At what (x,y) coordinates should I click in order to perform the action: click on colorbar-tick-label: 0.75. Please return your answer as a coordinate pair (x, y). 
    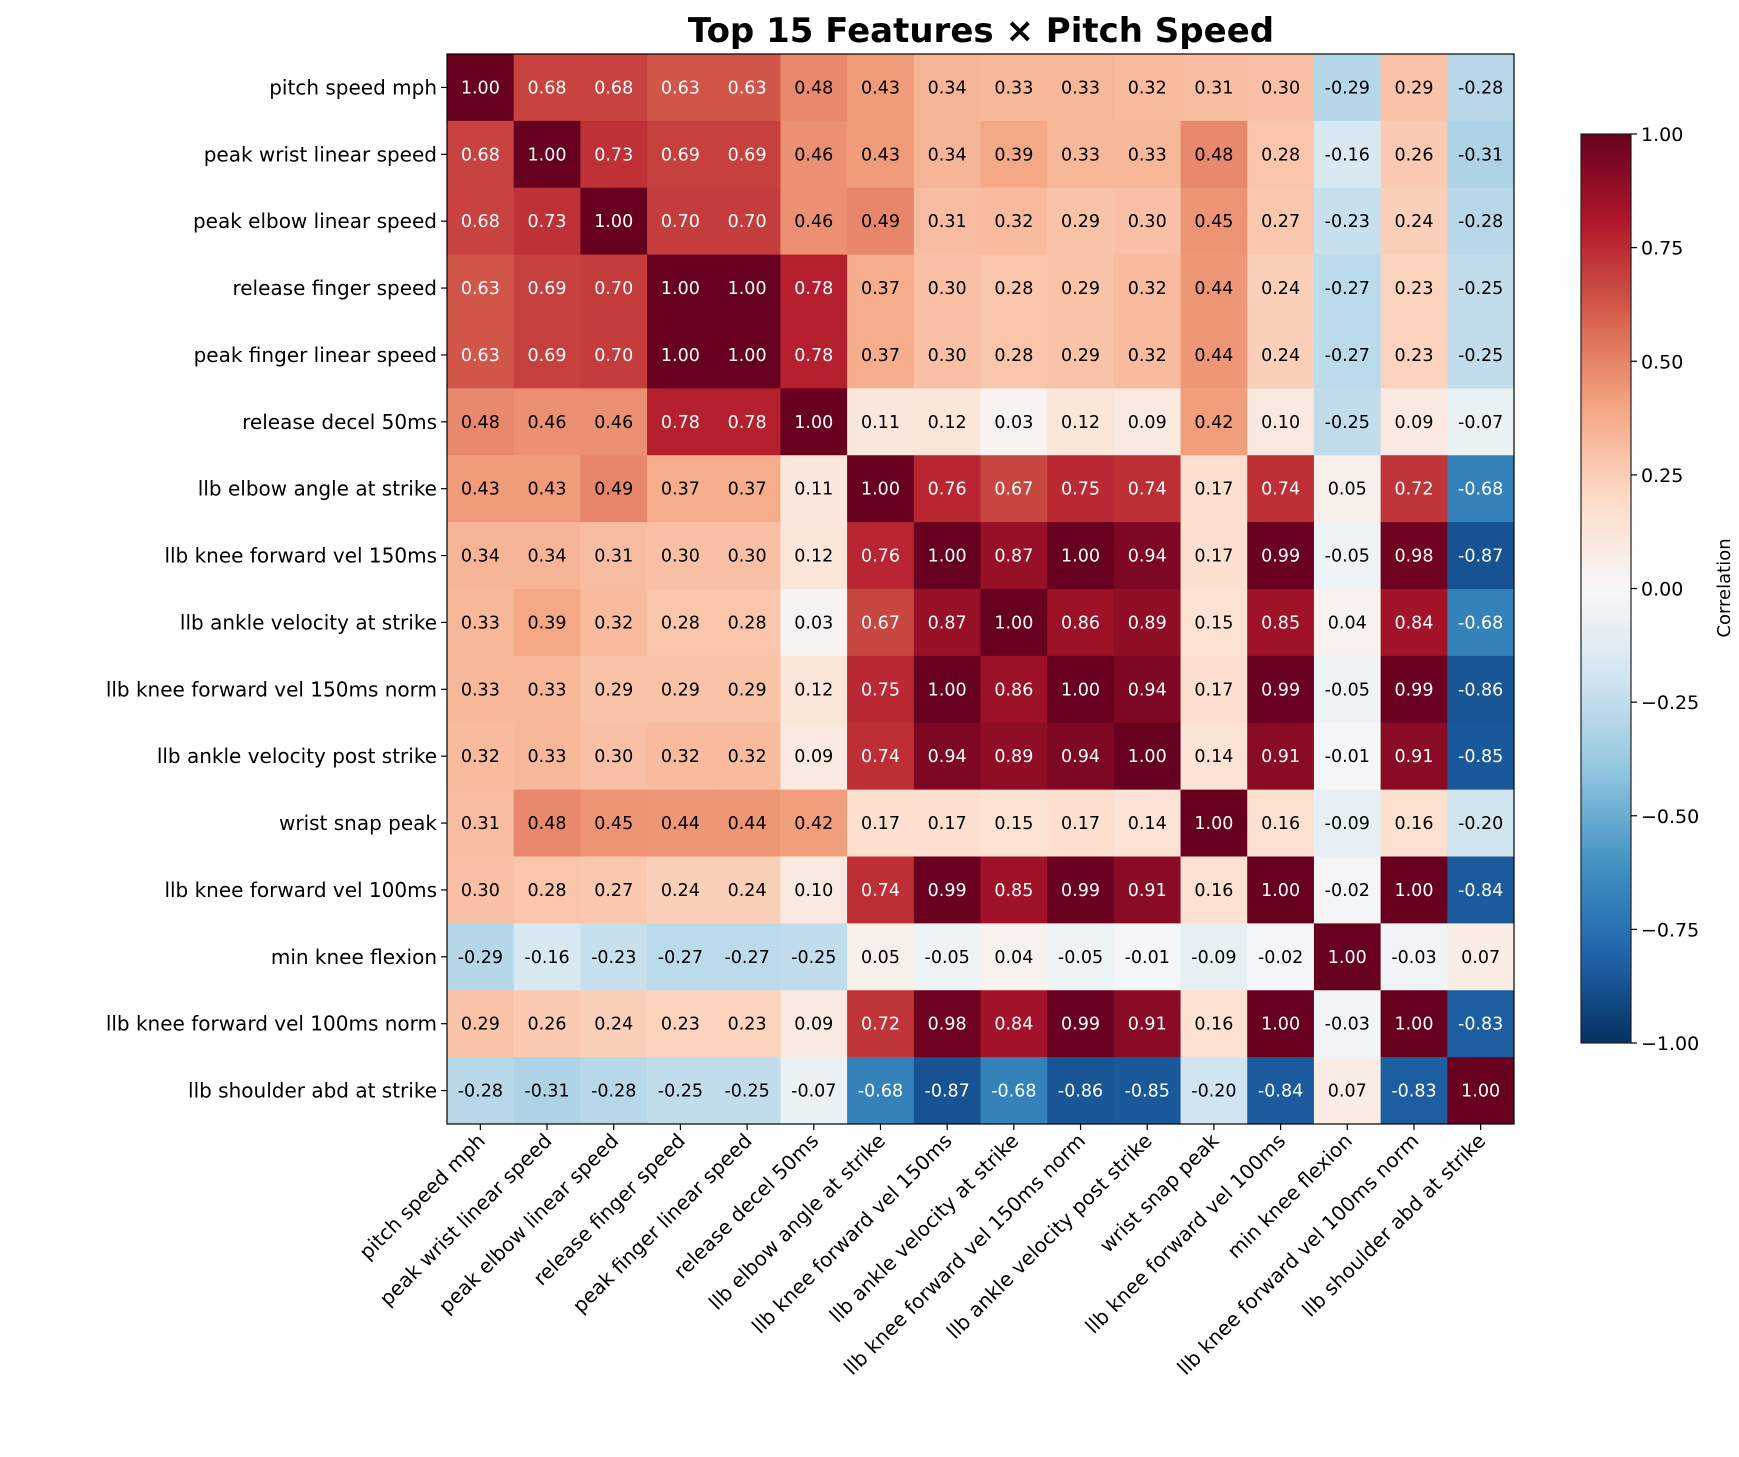
    Looking at the image, I should click on (1662, 249).